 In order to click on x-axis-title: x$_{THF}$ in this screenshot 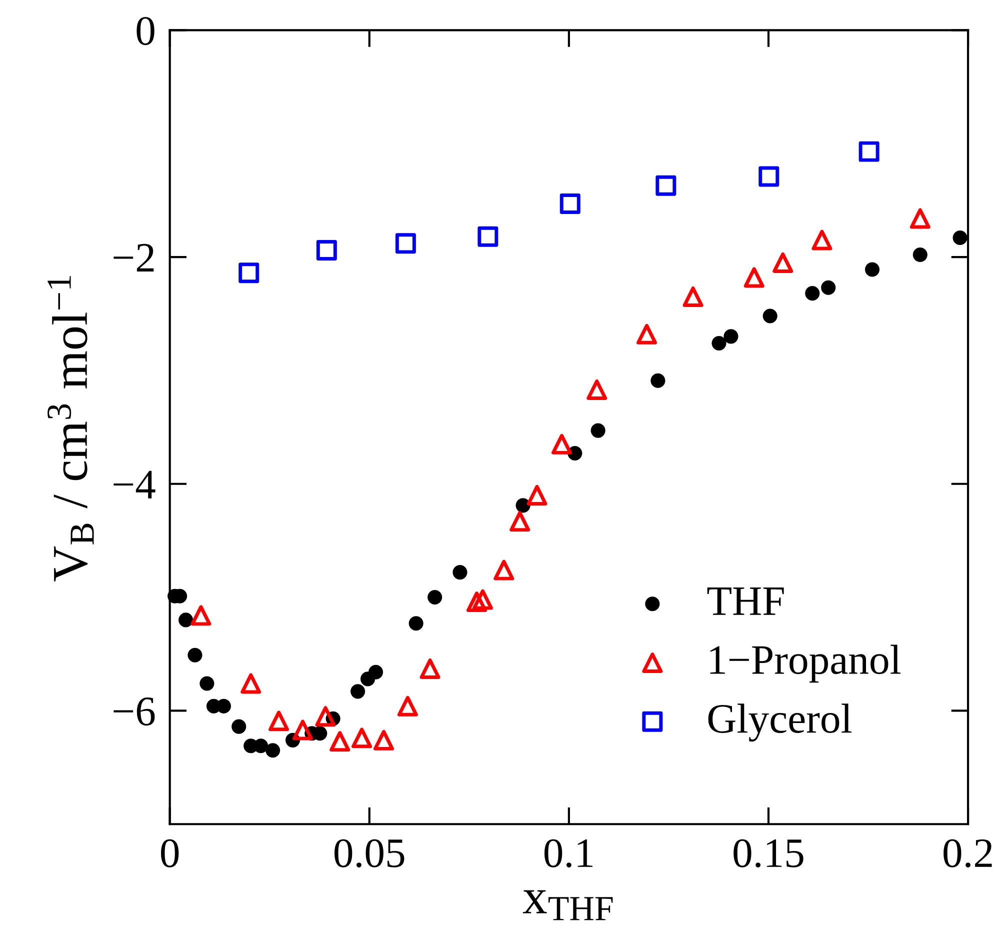, I will do `click(567, 905)`.